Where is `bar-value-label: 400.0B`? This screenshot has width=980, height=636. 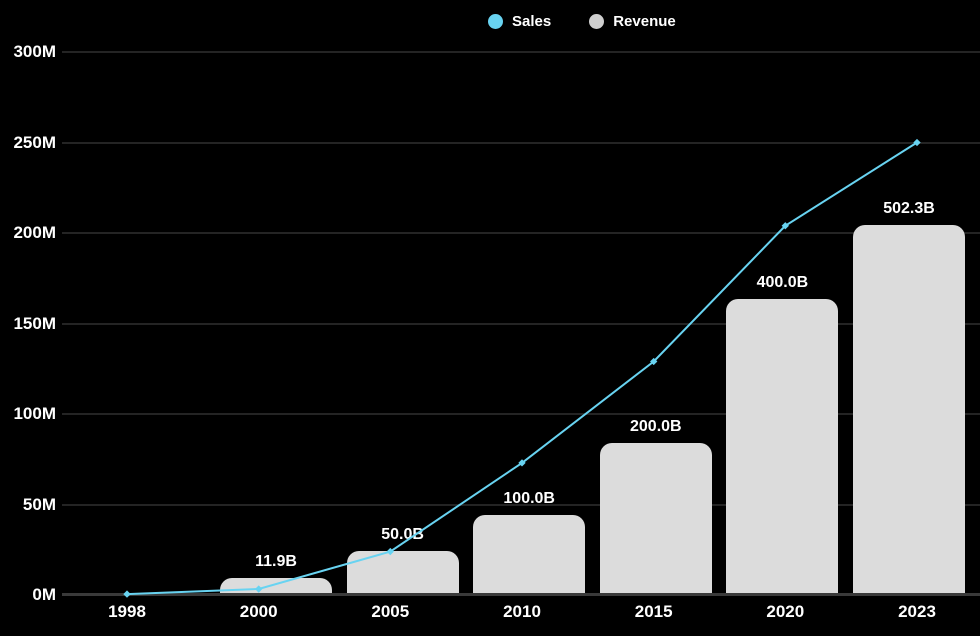
bar-value-label: 400.0B is located at coordinates (782, 282).